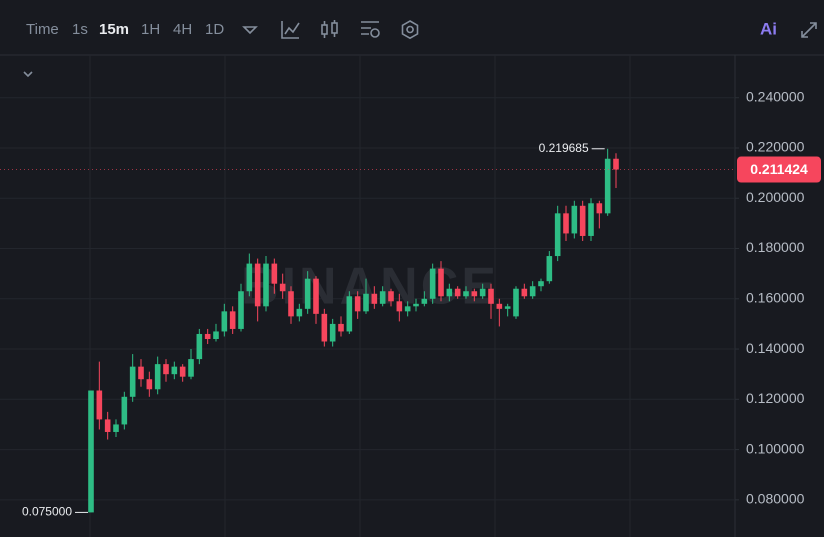  What do you see at coordinates (114, 29) in the screenshot?
I see `toolbar-item: 15m` at bounding box center [114, 29].